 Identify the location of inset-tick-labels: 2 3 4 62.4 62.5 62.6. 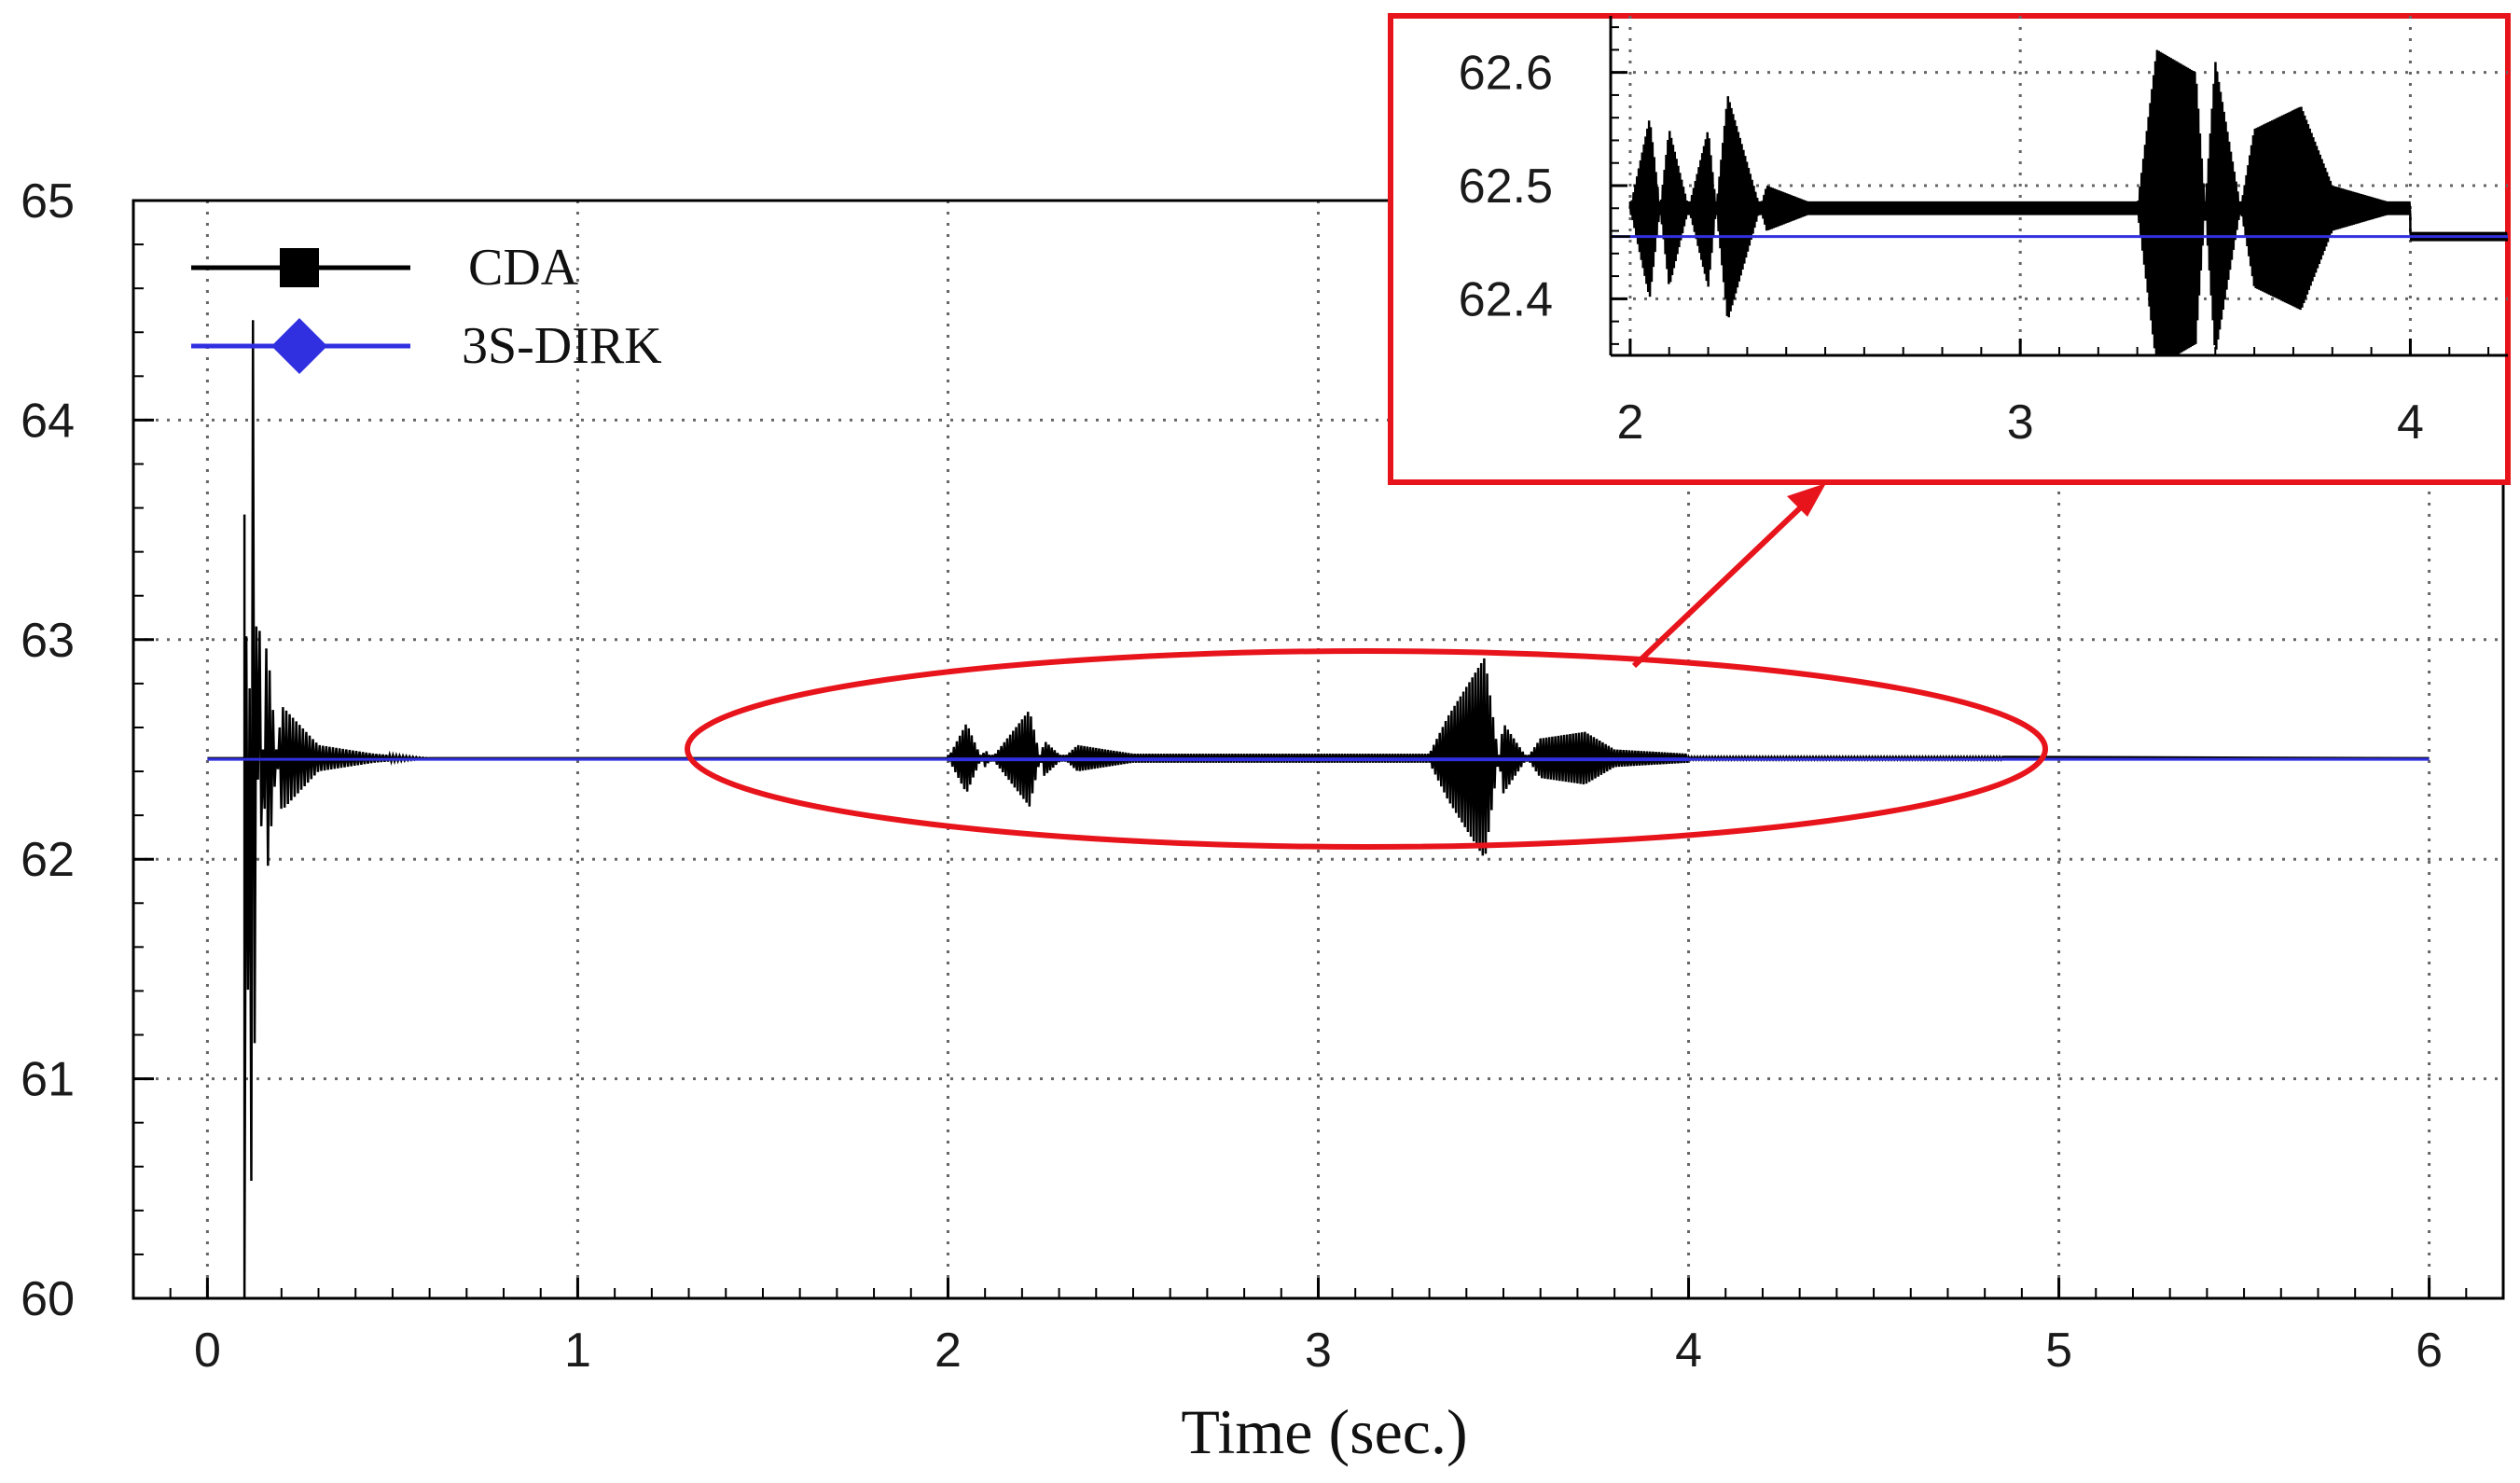
(1941, 248).